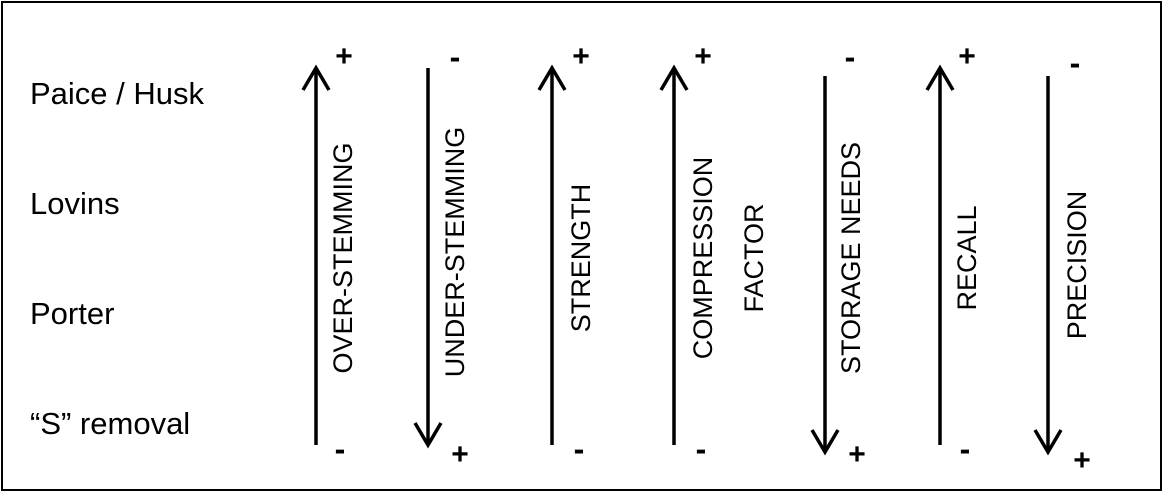 The height and width of the screenshot is (496, 1167). Describe the element at coordinates (851, 258) in the screenshot. I see `column-label: STORAGE NEEDS` at that location.